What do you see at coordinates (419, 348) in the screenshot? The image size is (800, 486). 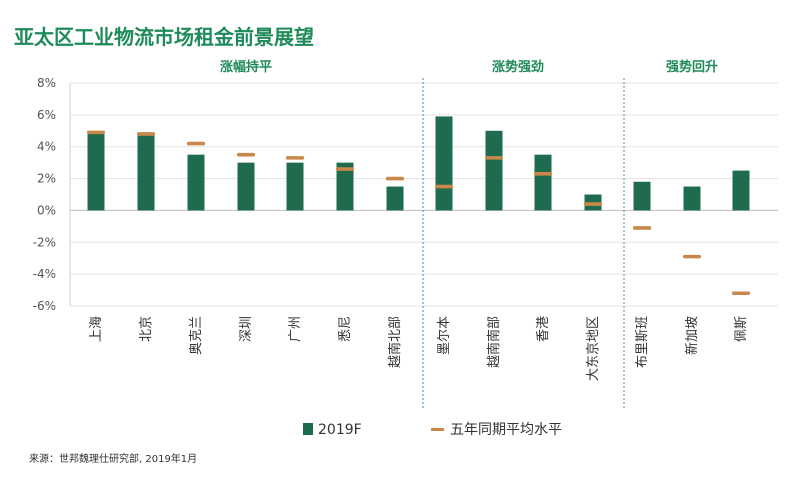 I see `x-axis-labels: 上海 北京 奥克兰 深圳 广州 悉尼 越南北部 墨尔本 越南南部 香港 大东京地区 布里斯班 新加坡 佩斯` at bounding box center [419, 348].